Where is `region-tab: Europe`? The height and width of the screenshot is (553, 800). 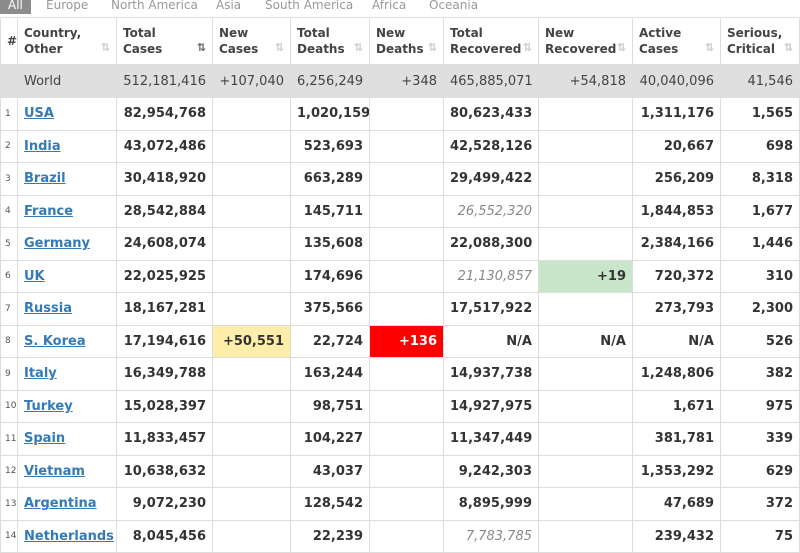
region-tab: Europe is located at coordinates (67, 6).